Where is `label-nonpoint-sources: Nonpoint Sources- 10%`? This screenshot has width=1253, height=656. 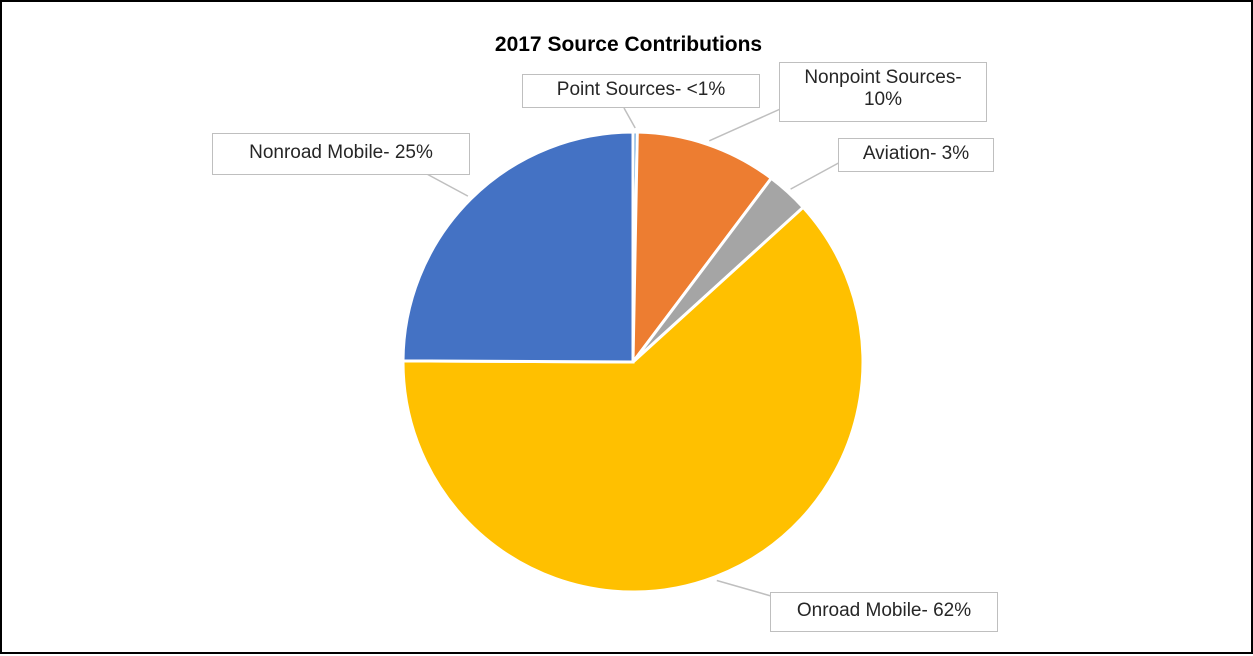
label-nonpoint-sources: Nonpoint Sources- 10% is located at coordinates (883, 92).